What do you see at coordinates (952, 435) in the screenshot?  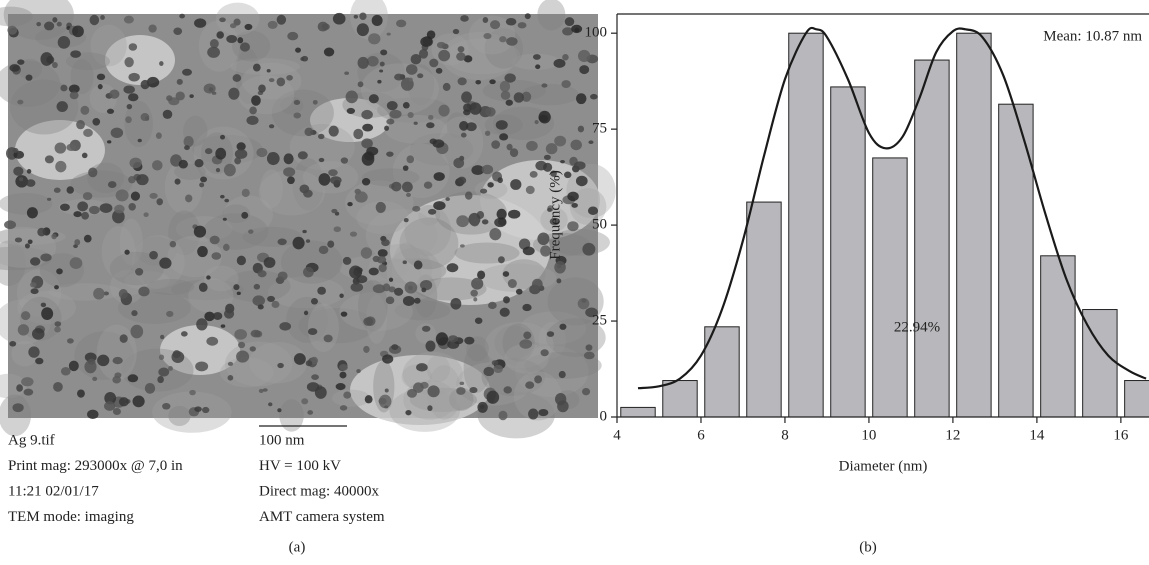 I see `x-tick-label: 12` at bounding box center [952, 435].